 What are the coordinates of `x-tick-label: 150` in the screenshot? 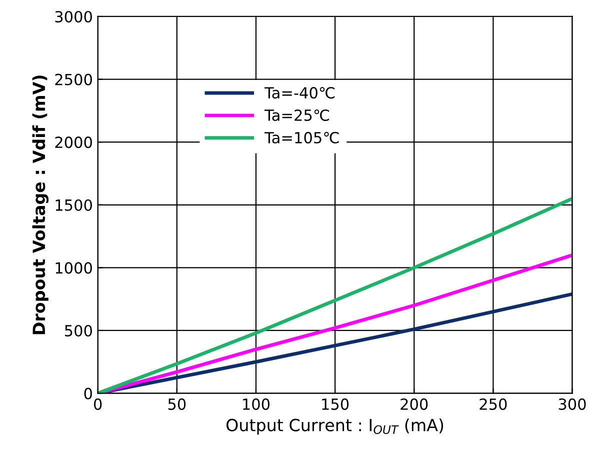 It's located at (335, 404).